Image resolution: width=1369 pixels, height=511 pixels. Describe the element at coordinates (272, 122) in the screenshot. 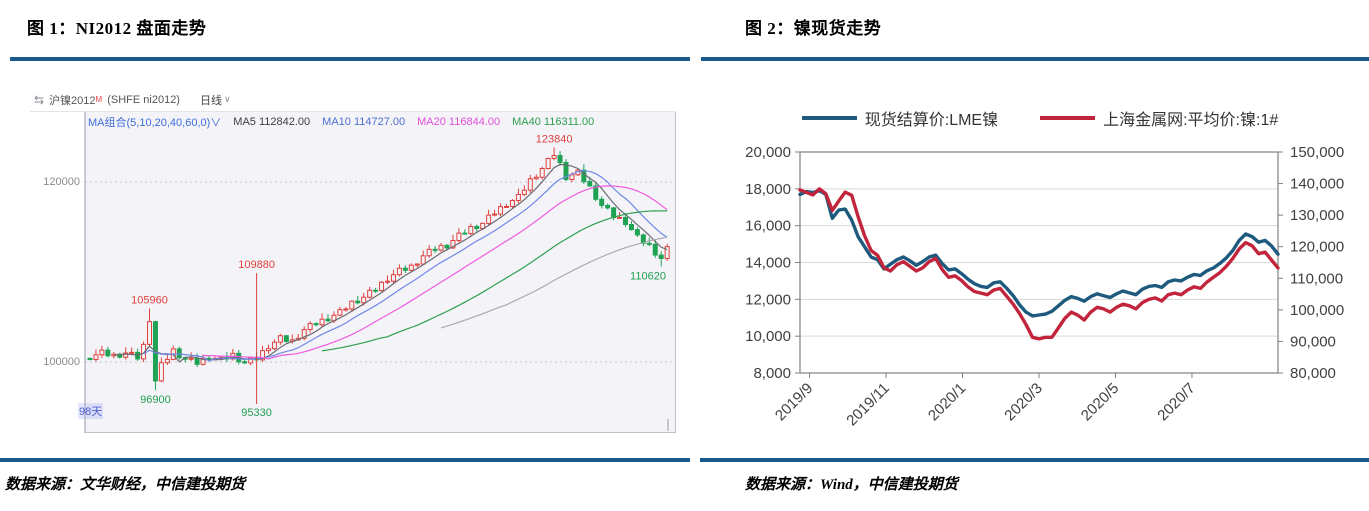

I see `ma-value-label: MA5 112842.00` at that location.